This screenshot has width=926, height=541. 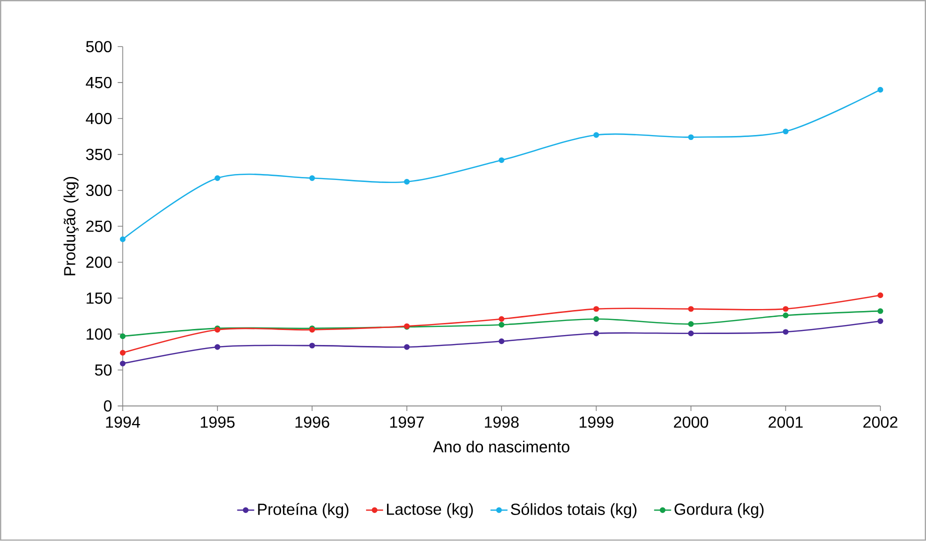 I want to click on x-tick-label: 2002, so click(x=880, y=422).